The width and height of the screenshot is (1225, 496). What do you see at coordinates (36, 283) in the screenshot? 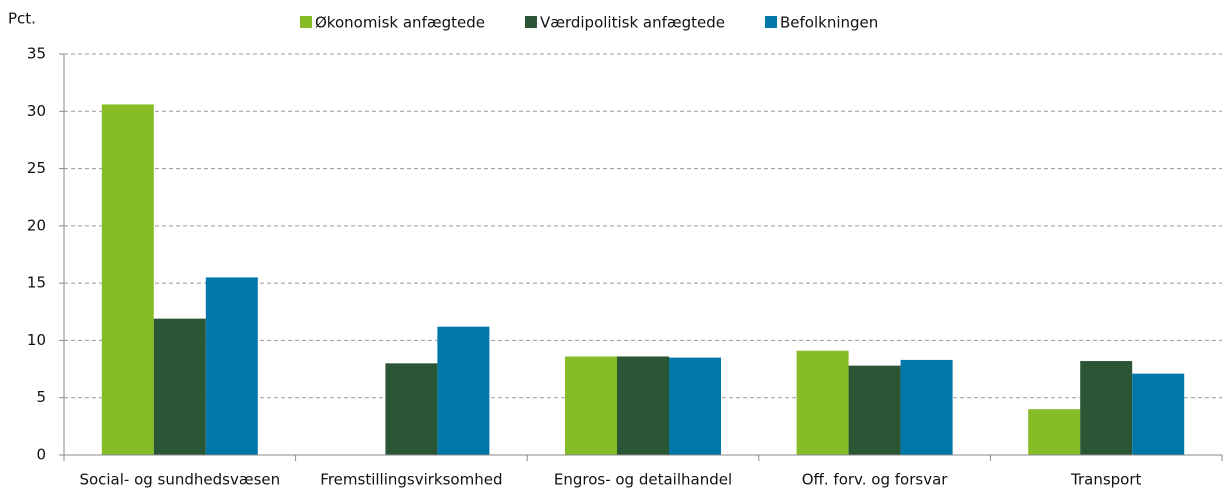
I see `y-tick-label: 15` at bounding box center [36, 283].